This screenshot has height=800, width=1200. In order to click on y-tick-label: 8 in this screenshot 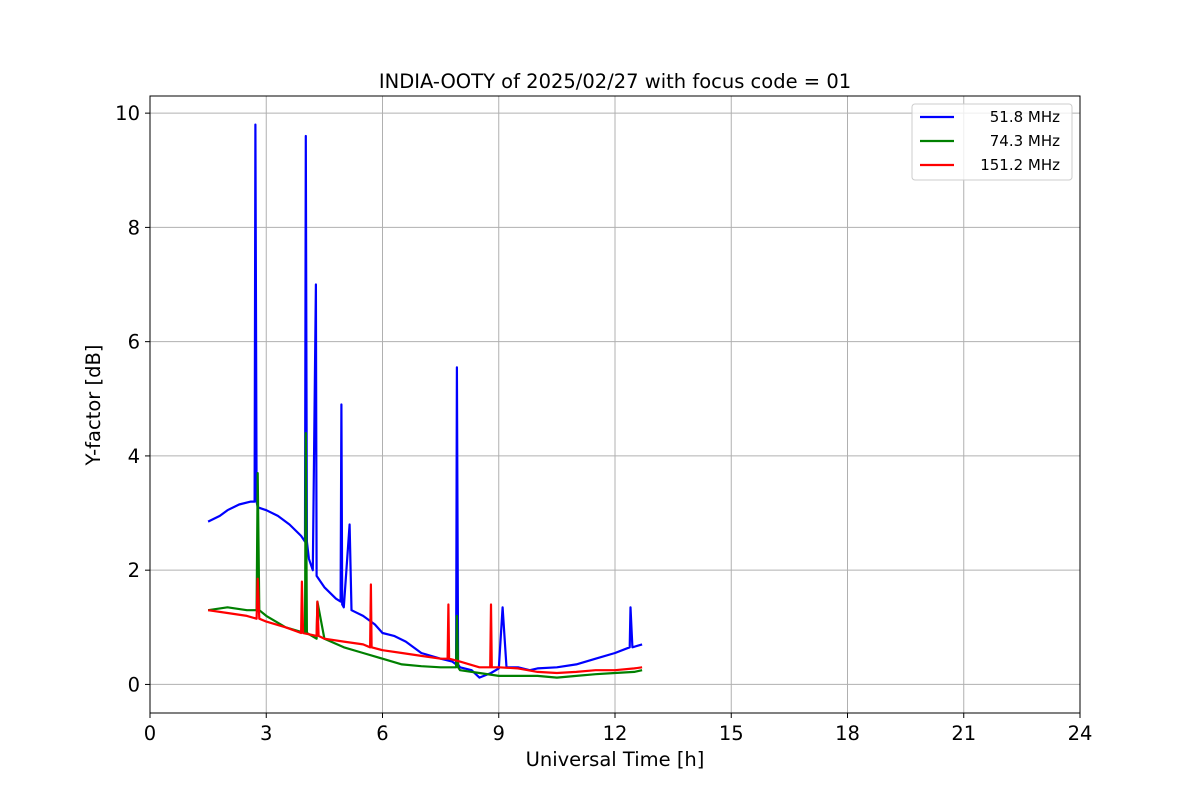, I will do `click(134, 227)`.